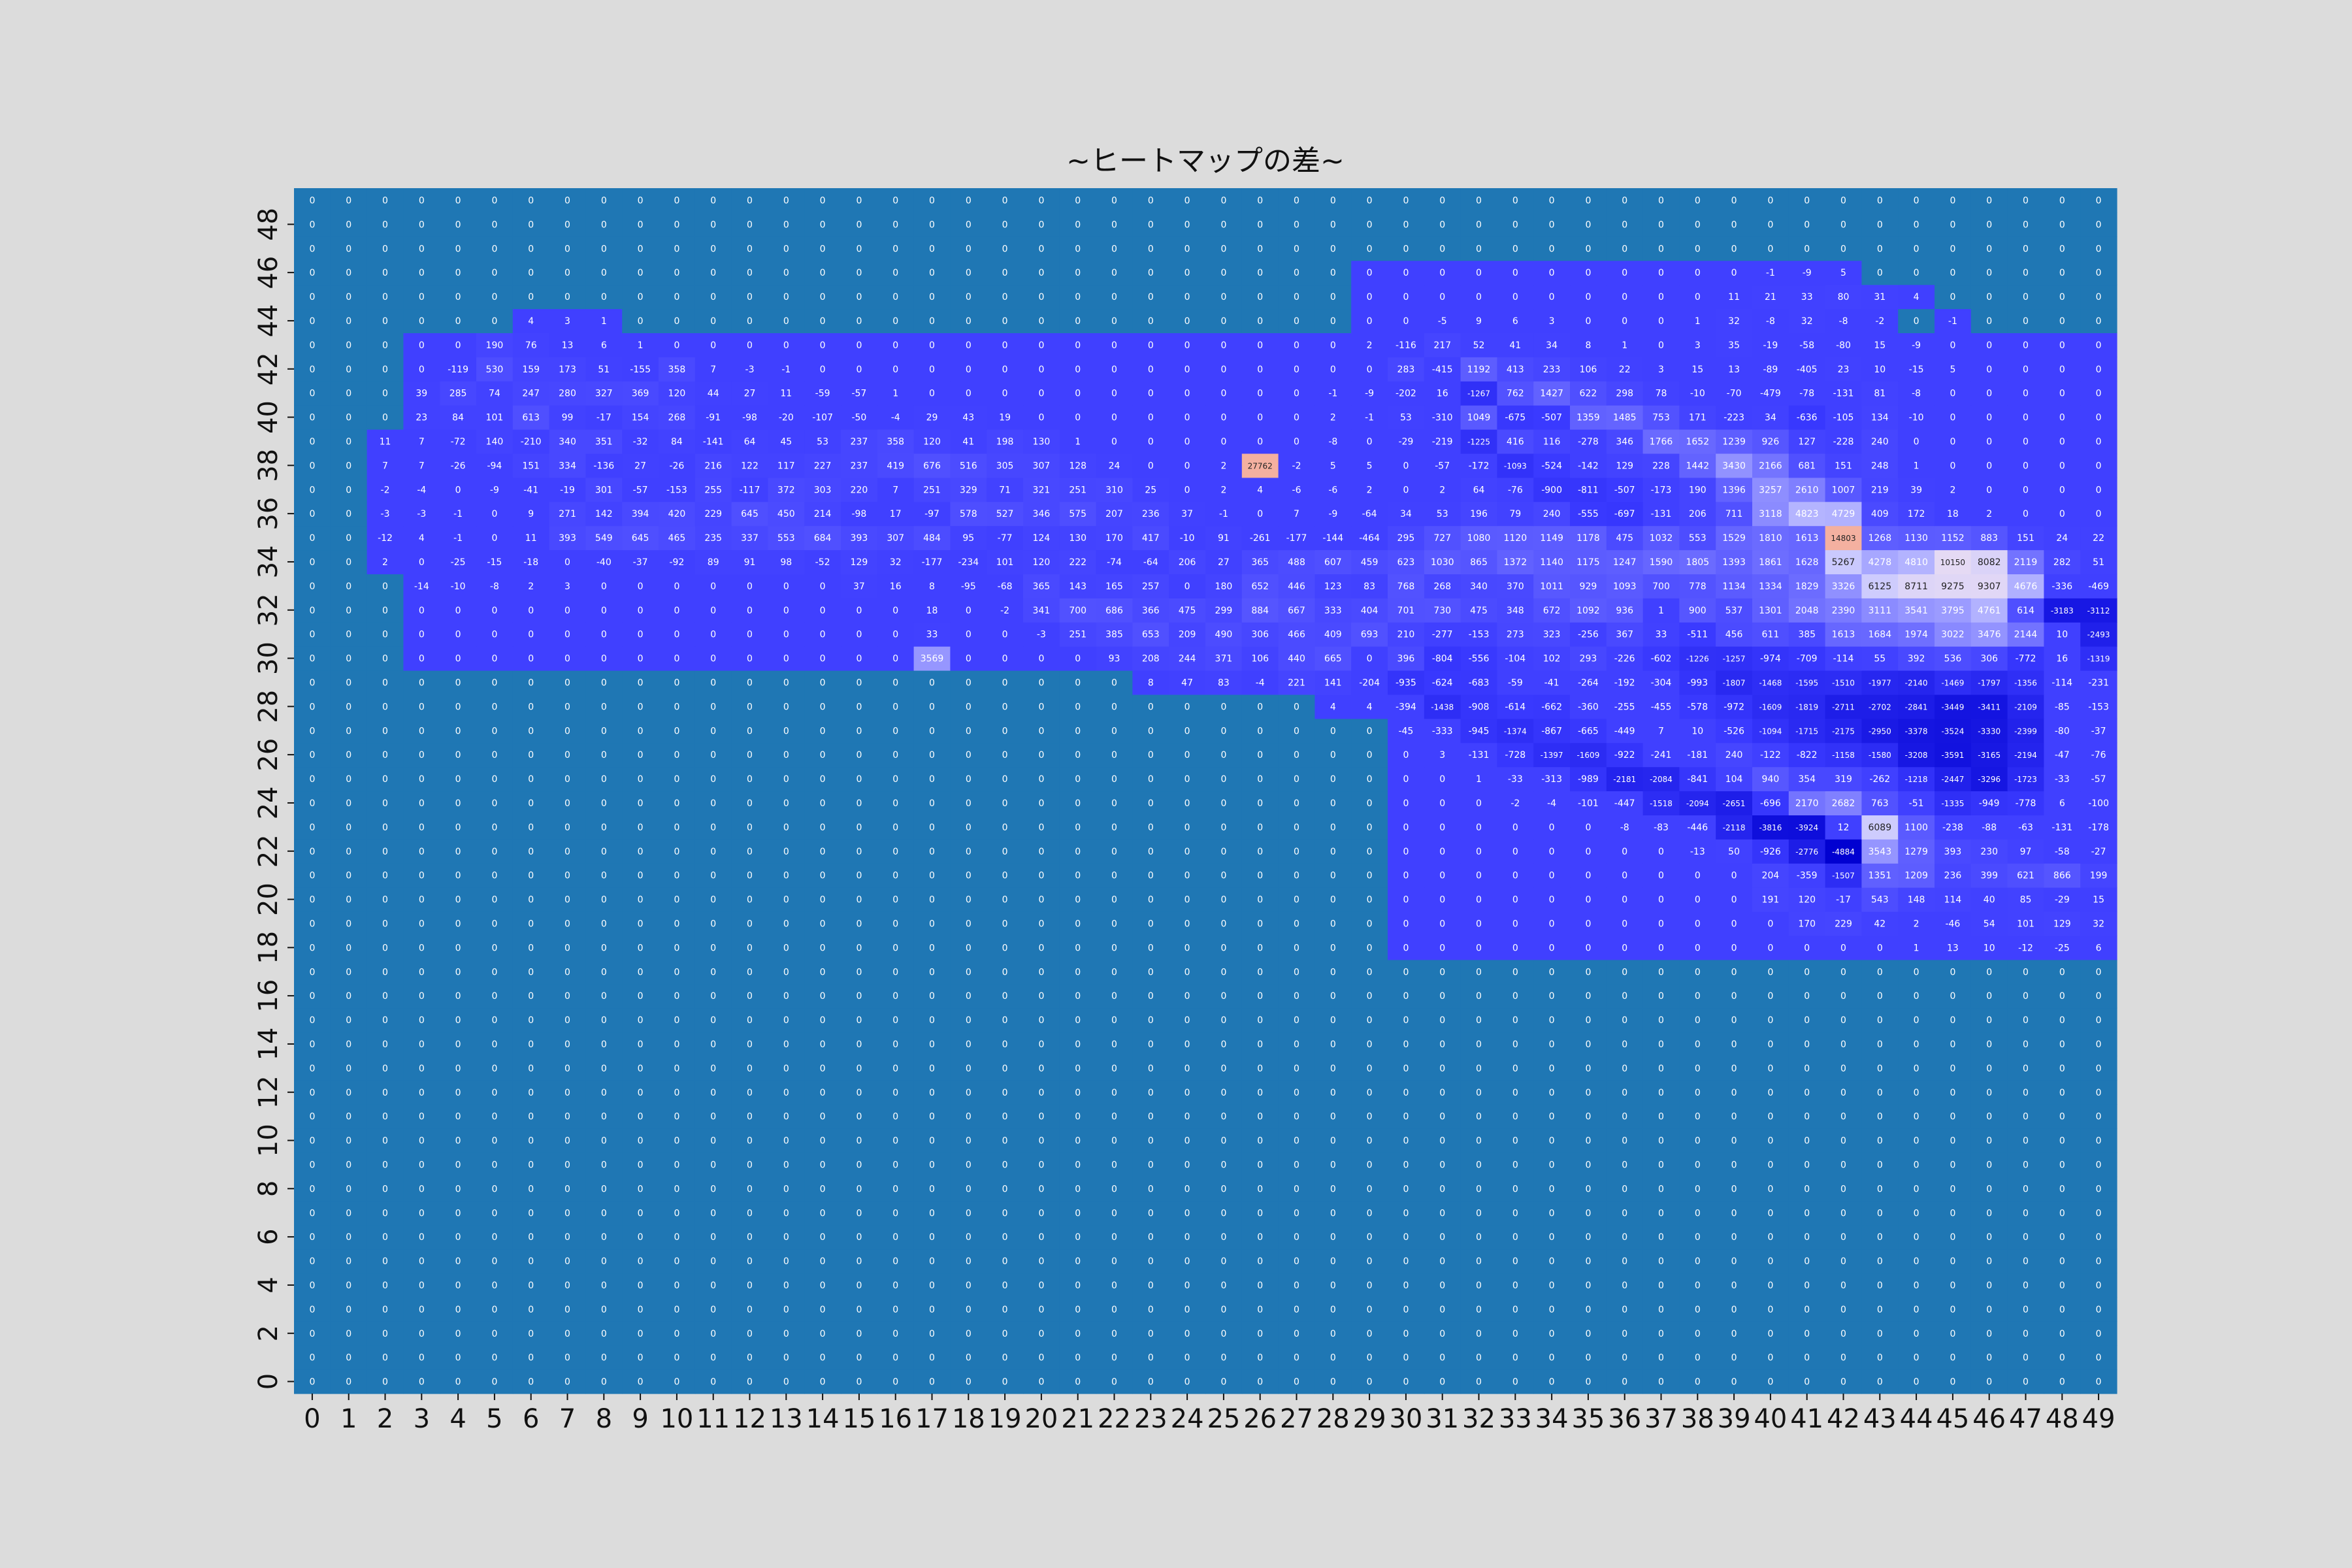 This screenshot has height=1568, width=2352. What do you see at coordinates (1989, 611) in the screenshot?
I see `cell-value-label: 4761` at bounding box center [1989, 611].